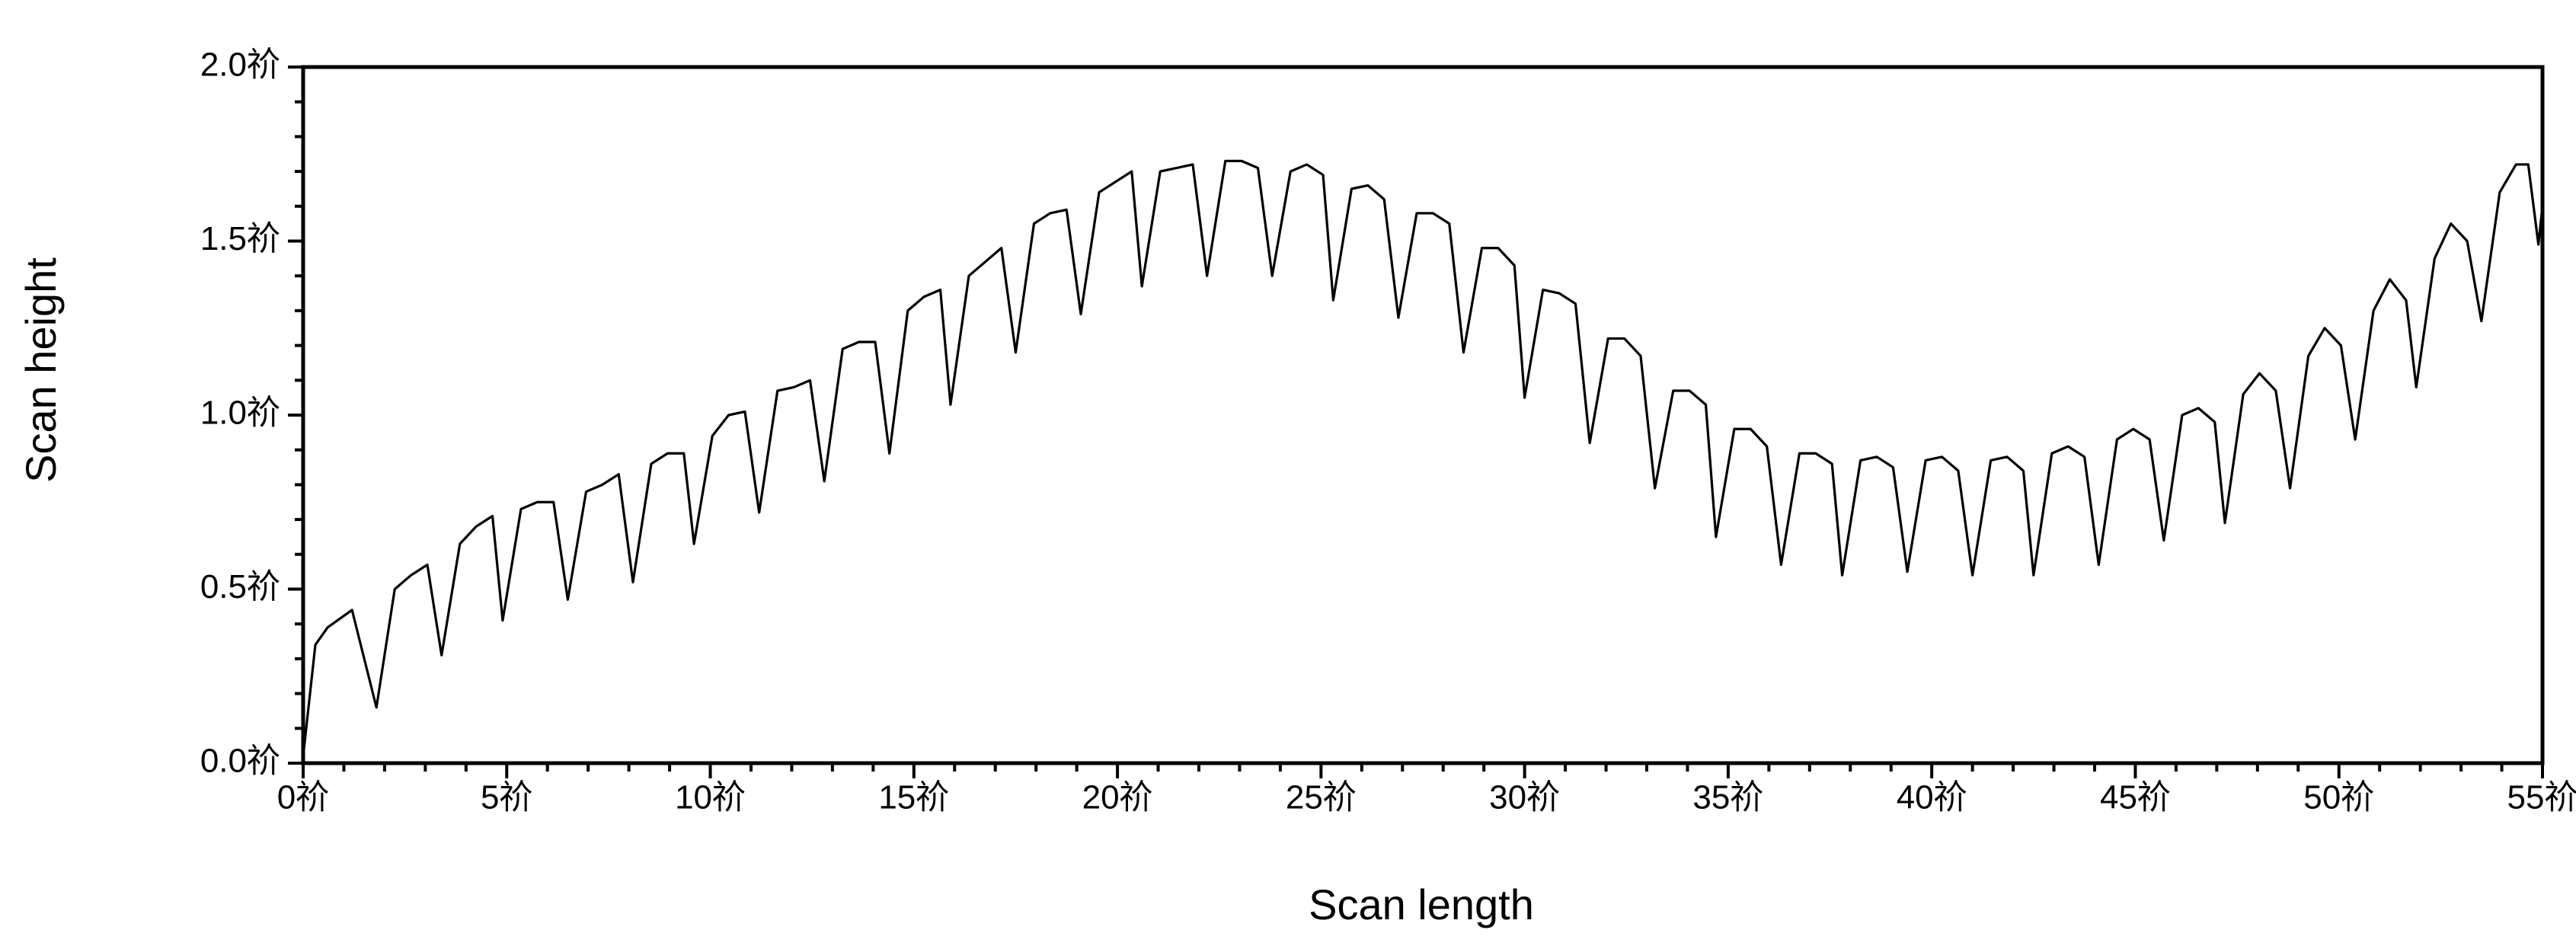 The width and height of the screenshot is (2576, 949). I want to click on x-tick-label: 45祄, so click(2136, 797).